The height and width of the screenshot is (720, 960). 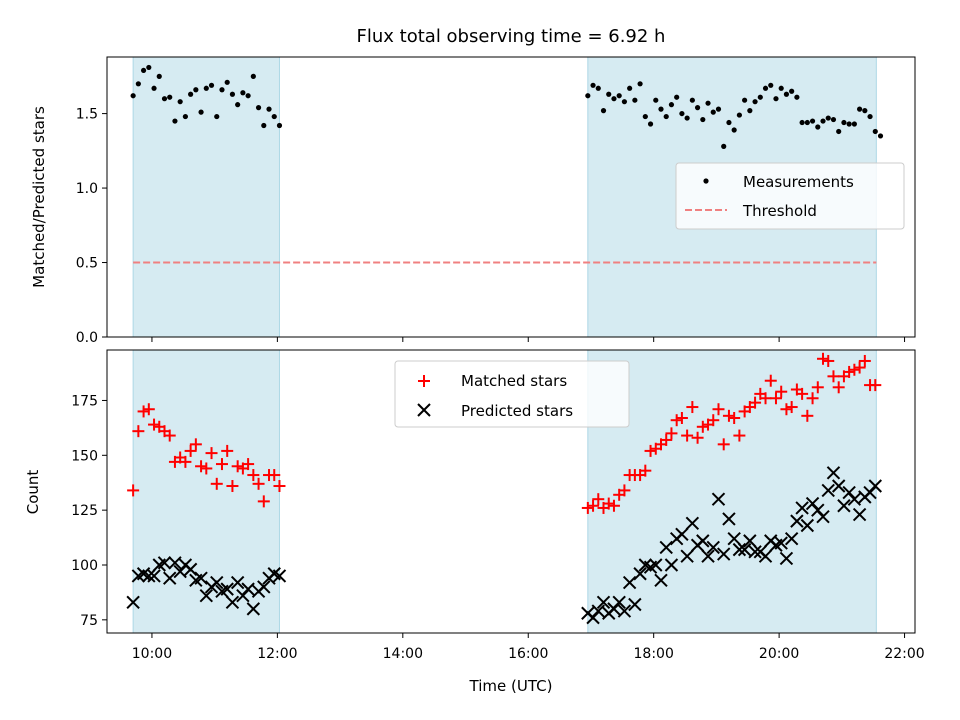 What do you see at coordinates (528, 339) in the screenshot?
I see `top-x-ticks` at bounding box center [528, 339].